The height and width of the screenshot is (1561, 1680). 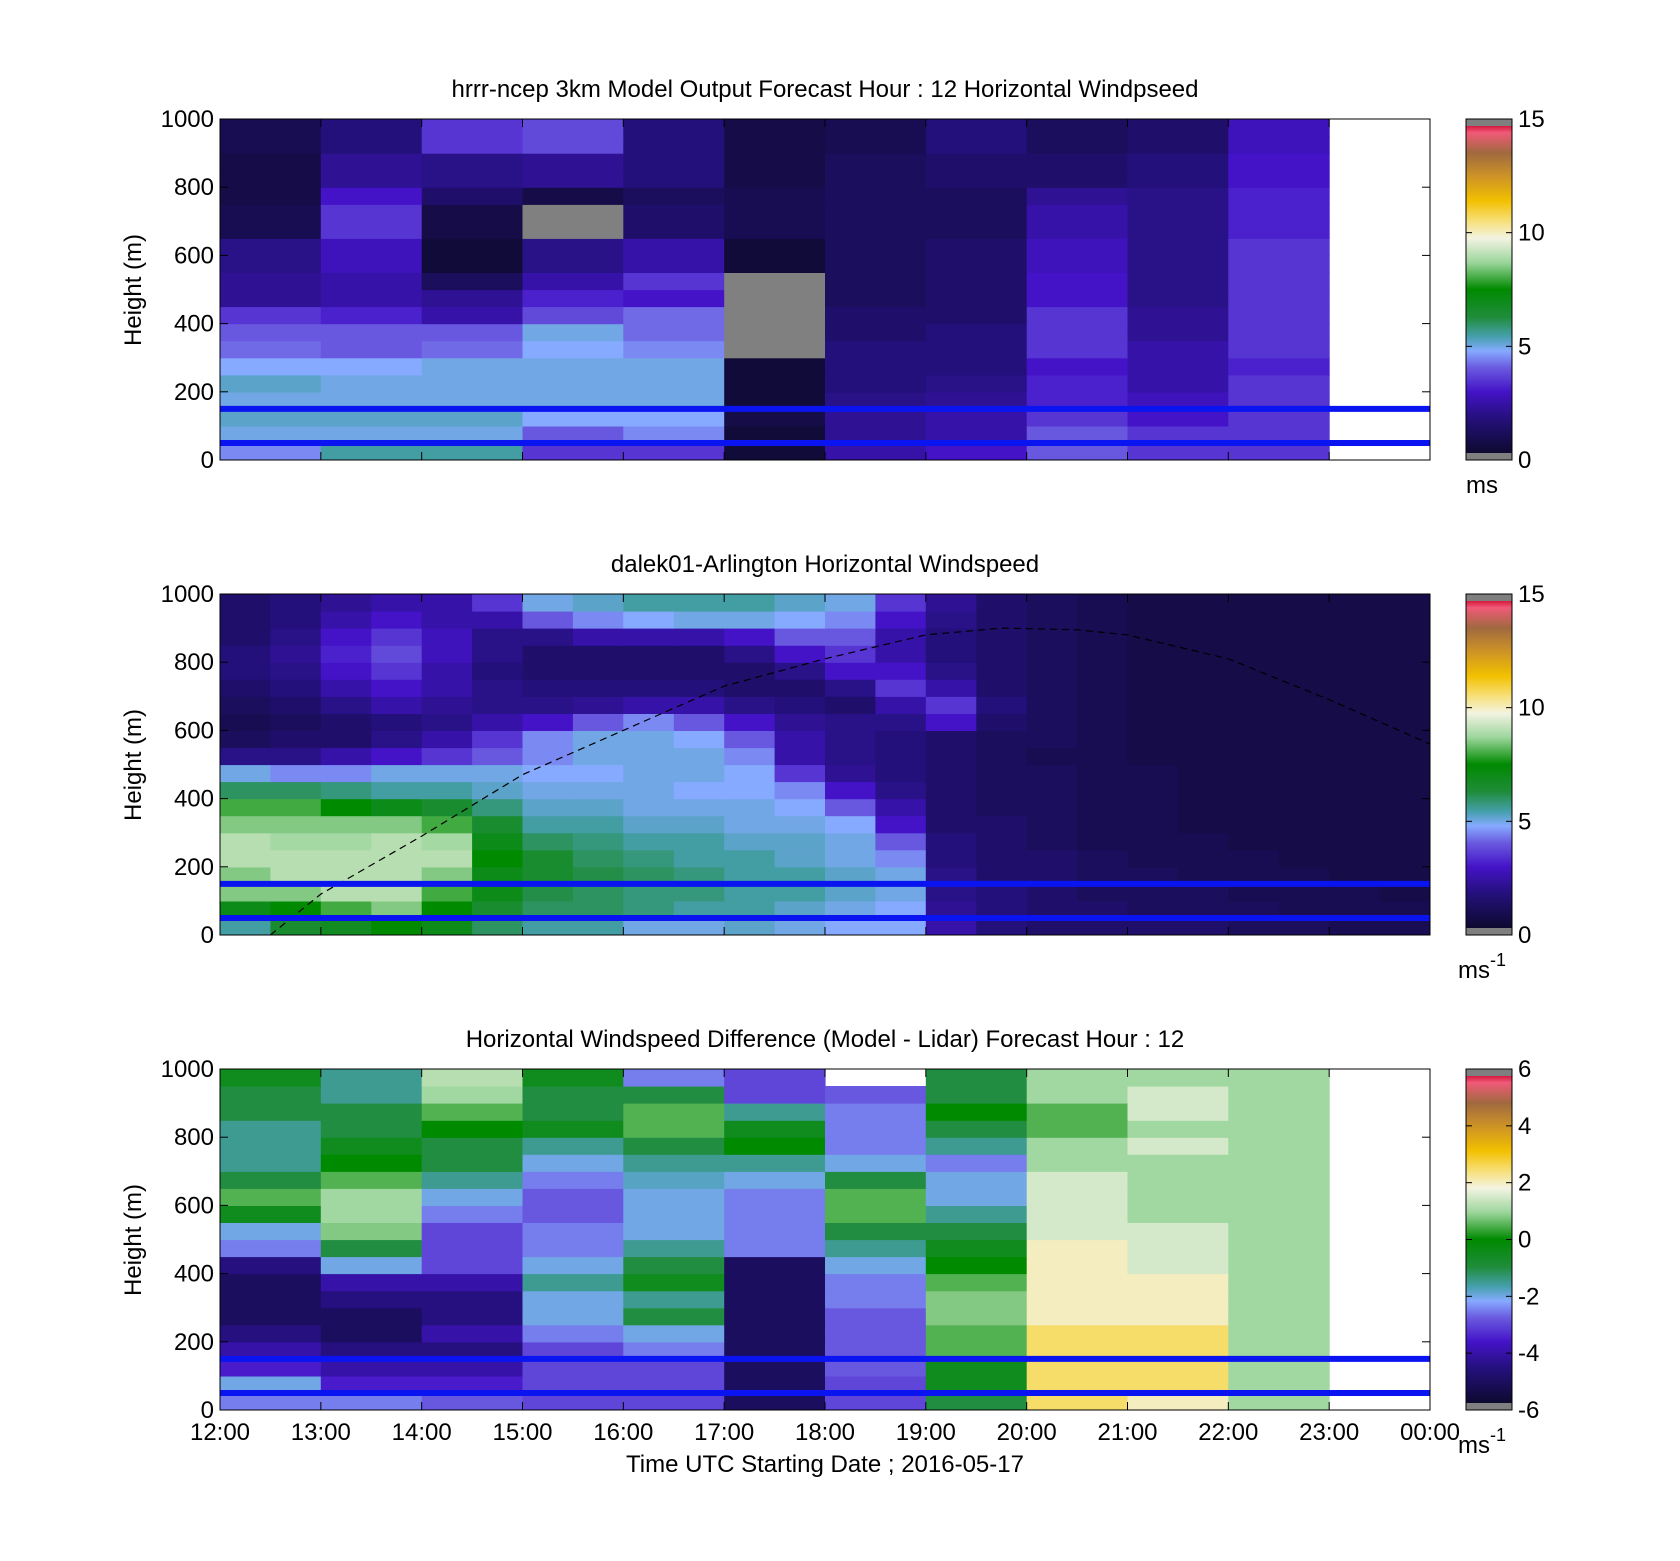 I want to click on x-tick-label: 00:00, so click(x=1430, y=1432).